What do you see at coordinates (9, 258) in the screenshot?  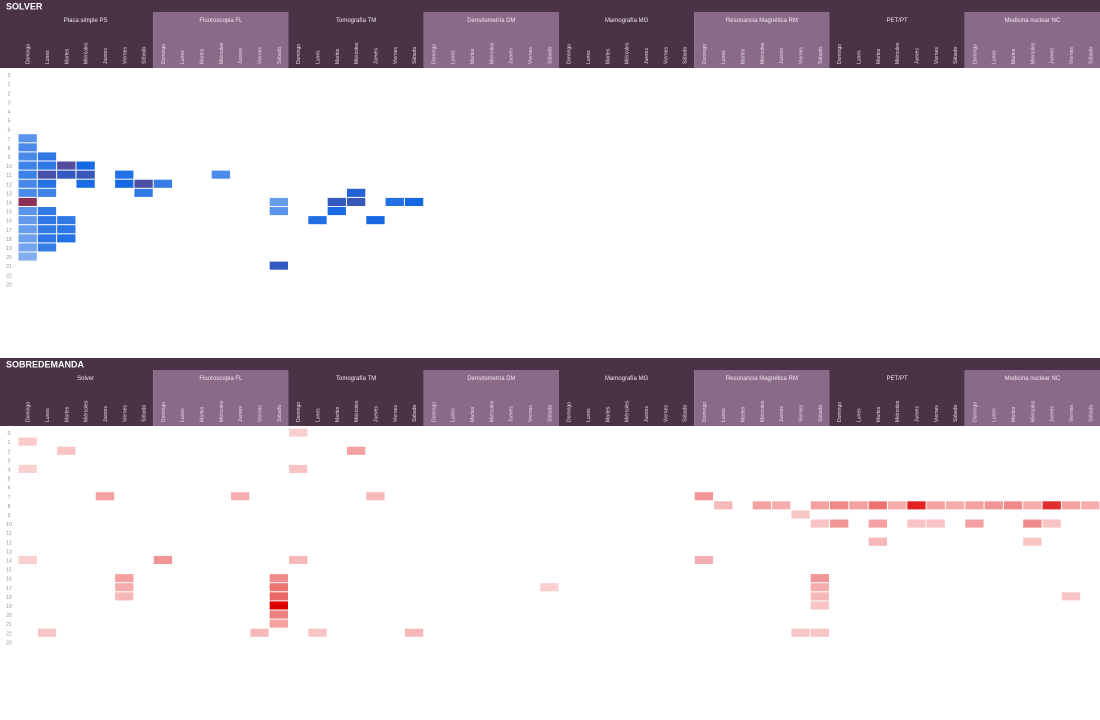 I see `hour-label: 20` at bounding box center [9, 258].